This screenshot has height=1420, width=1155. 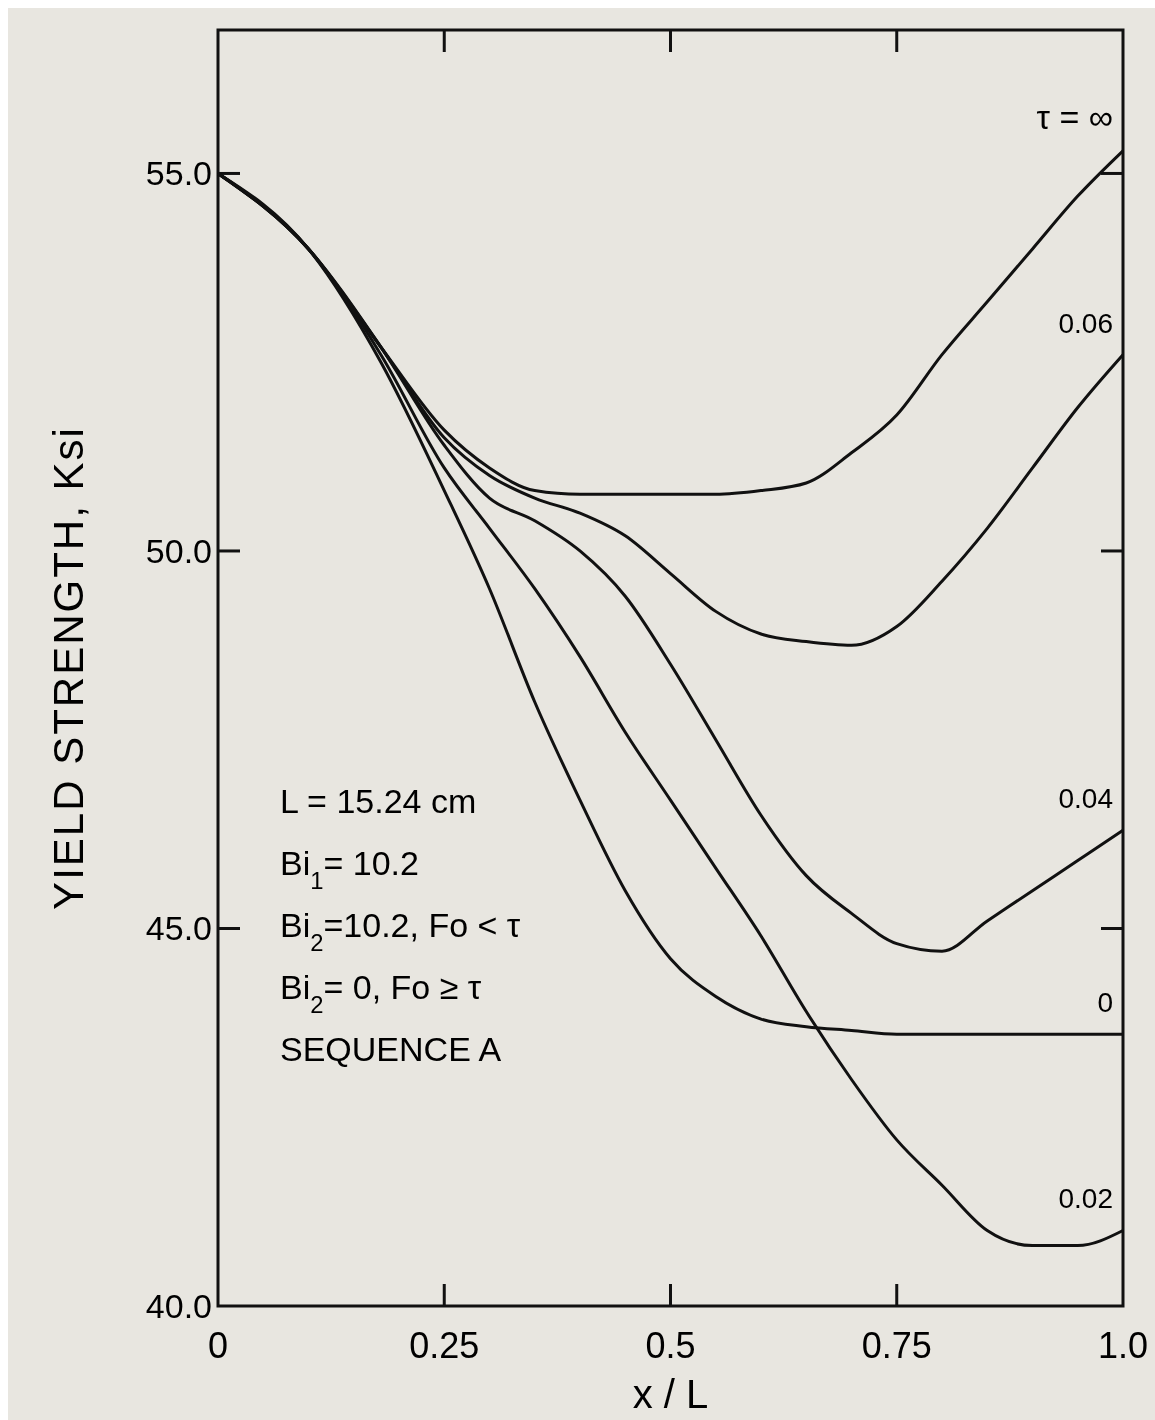 I want to click on series-label: 0.04, so click(x=1085, y=799).